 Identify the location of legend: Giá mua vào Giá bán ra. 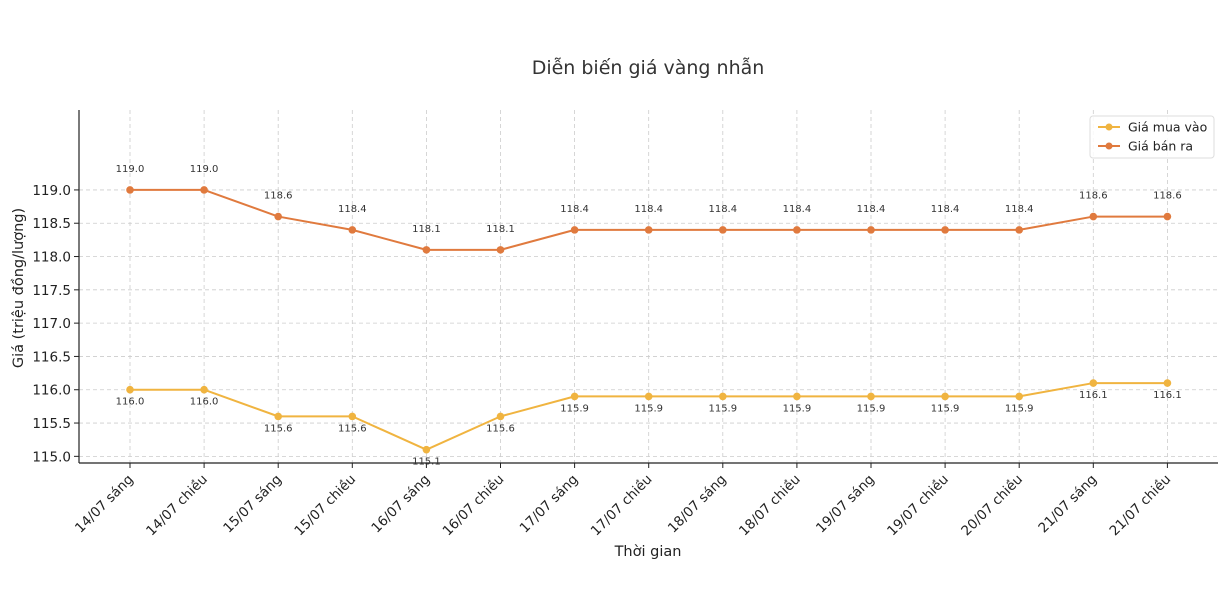
(1152, 137).